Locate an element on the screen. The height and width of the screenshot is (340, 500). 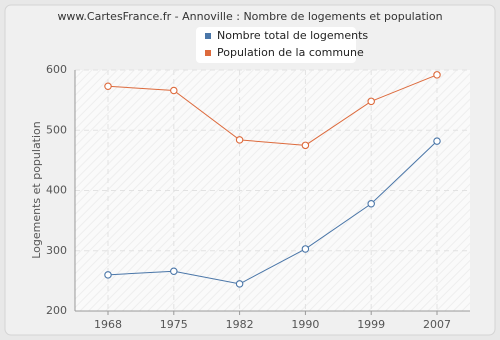
x-tick-label: 1975 is located at coordinates (174, 324).